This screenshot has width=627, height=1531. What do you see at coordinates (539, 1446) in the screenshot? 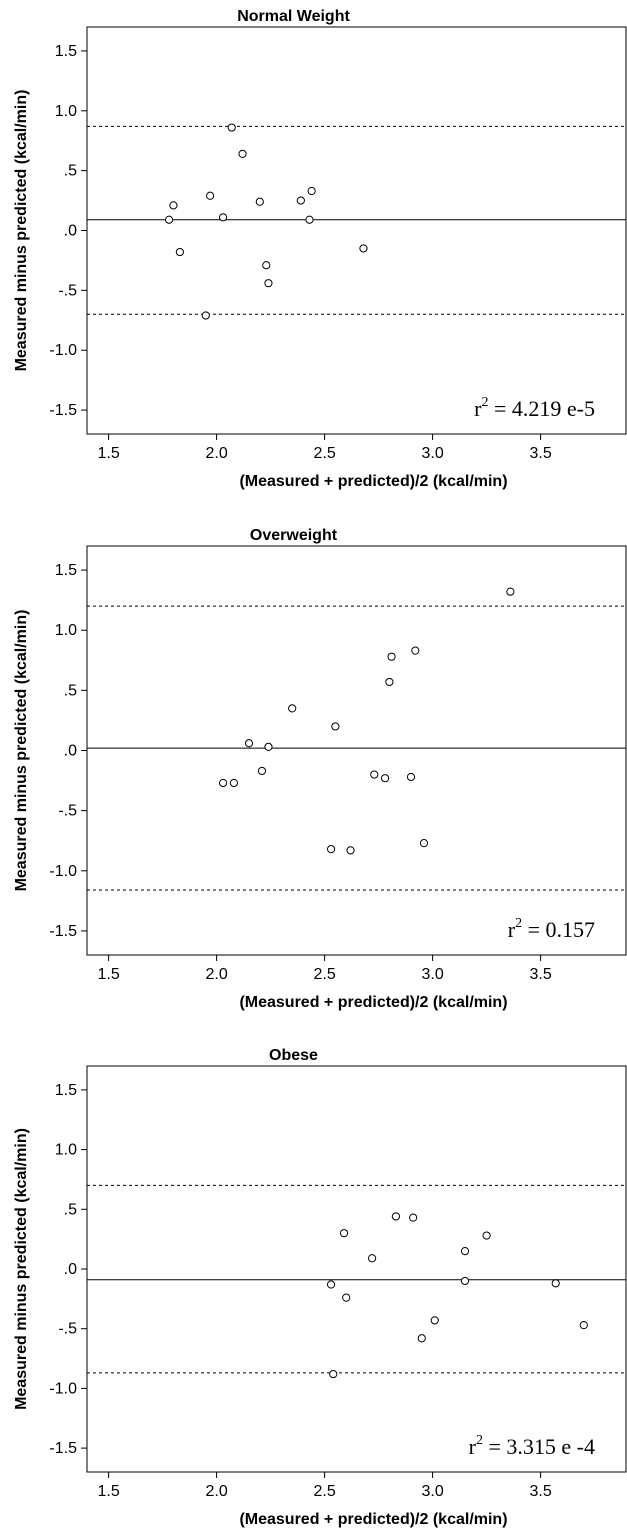
I see `r-squared-value: = 3.315 e -4` at bounding box center [539, 1446].